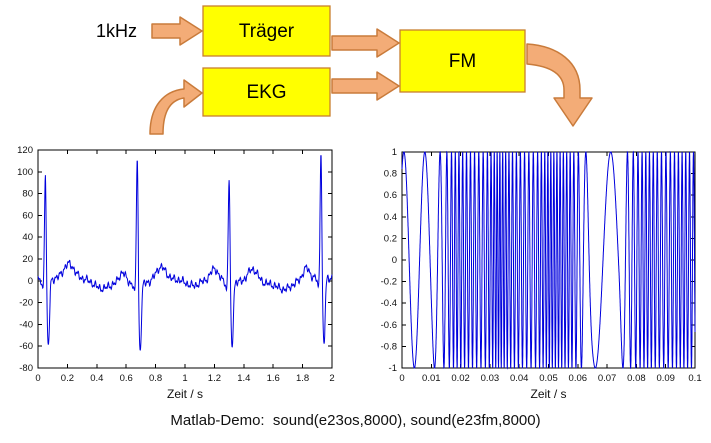  Describe the element at coordinates (177, 31) in the screenshot. I see `arrow-1khz-to-traeger` at that location.